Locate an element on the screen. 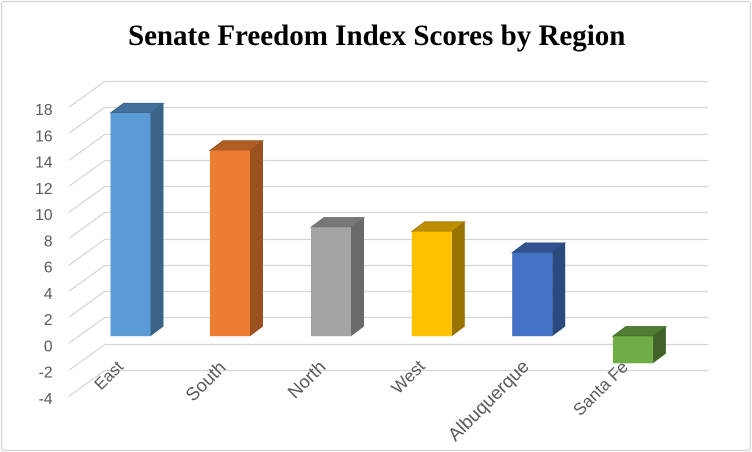 This screenshot has width=752, height=452. svg-text: 18 is located at coordinates (43, 110).